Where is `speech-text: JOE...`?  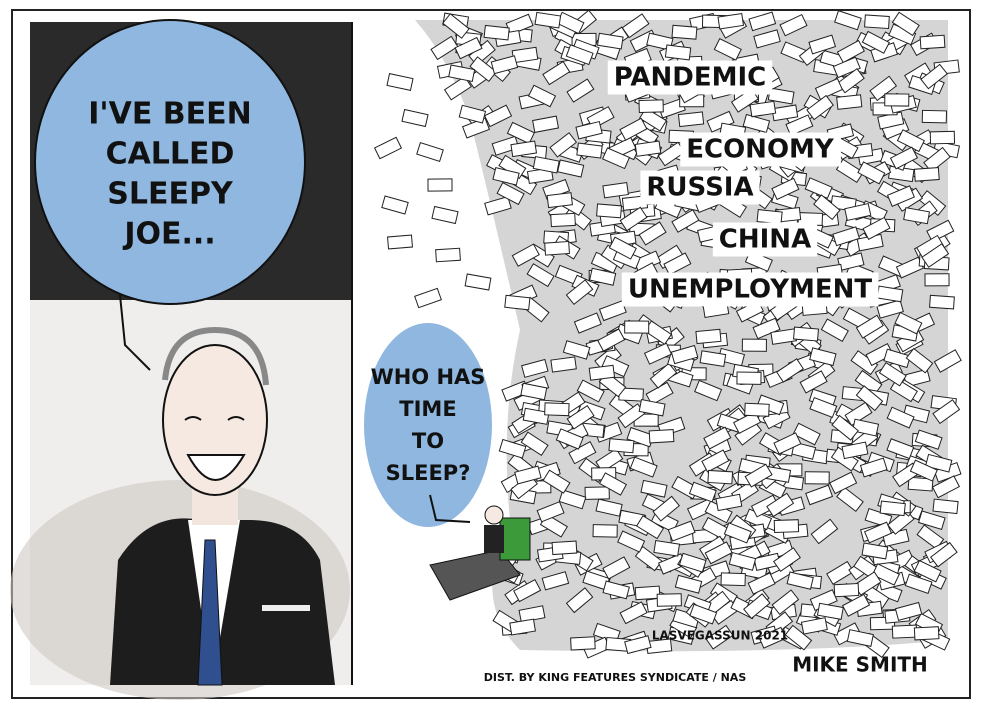
speech-text: JOE... is located at coordinates (168, 234).